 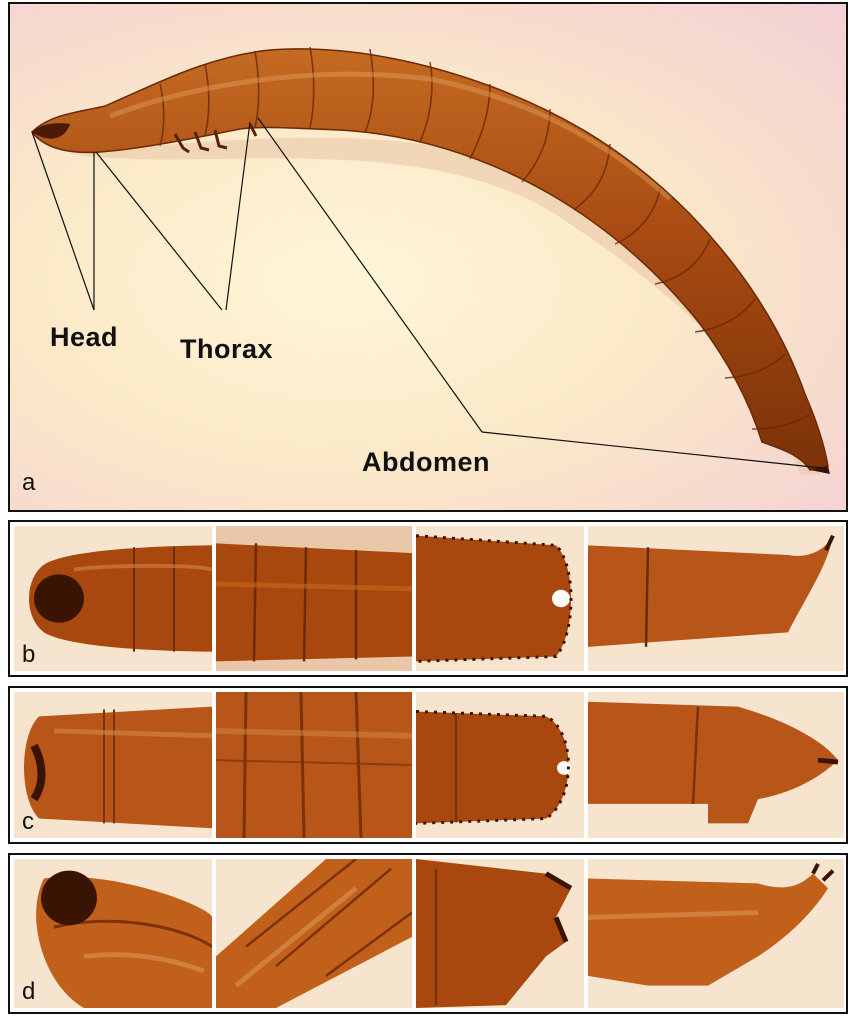 I want to click on closeup-tail-lateral-d, so click(x=716, y=933).